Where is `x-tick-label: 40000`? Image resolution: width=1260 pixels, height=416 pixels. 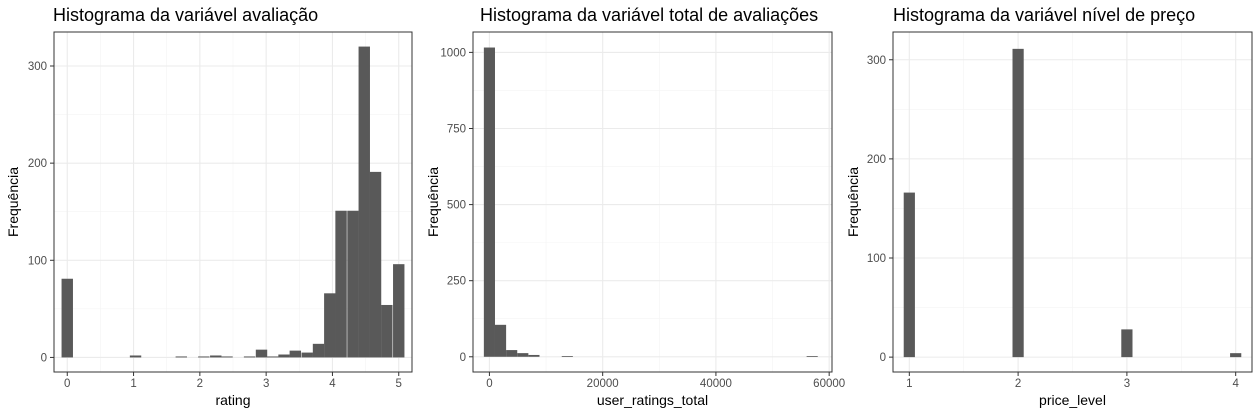 x-tick-label: 40000 is located at coordinates (716, 384).